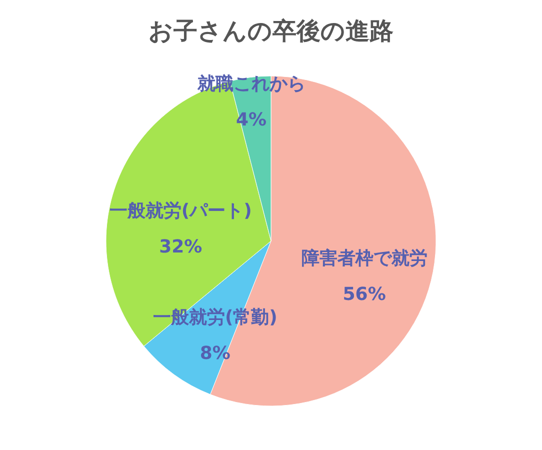 Image resolution: width=542 pixels, height=450 pixels. What do you see at coordinates (364, 258) in the screenshot?
I see `slice-label: 障害者枠で就労` at bounding box center [364, 258].